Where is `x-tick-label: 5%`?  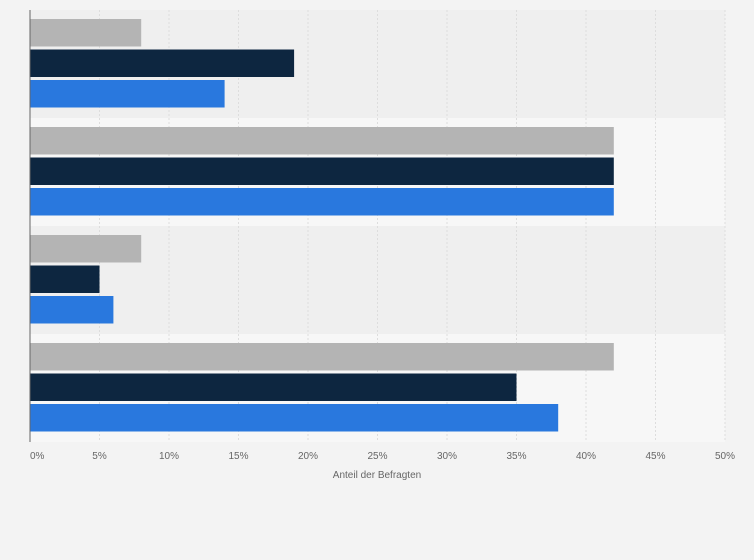
x-tick-label: 5% is located at coordinates (99, 456).